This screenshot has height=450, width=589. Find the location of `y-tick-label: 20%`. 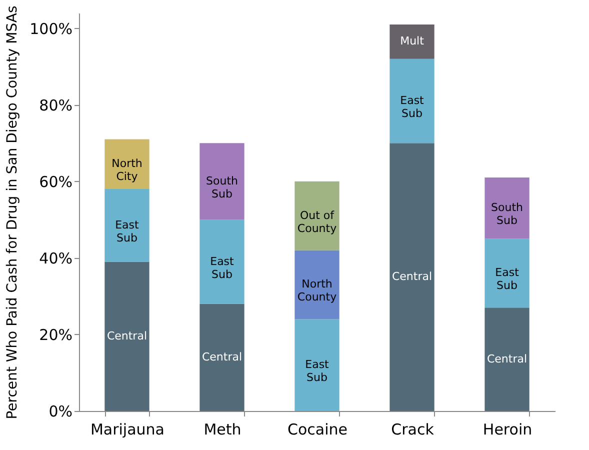

y-tick-label: 20% is located at coordinates (55, 335).